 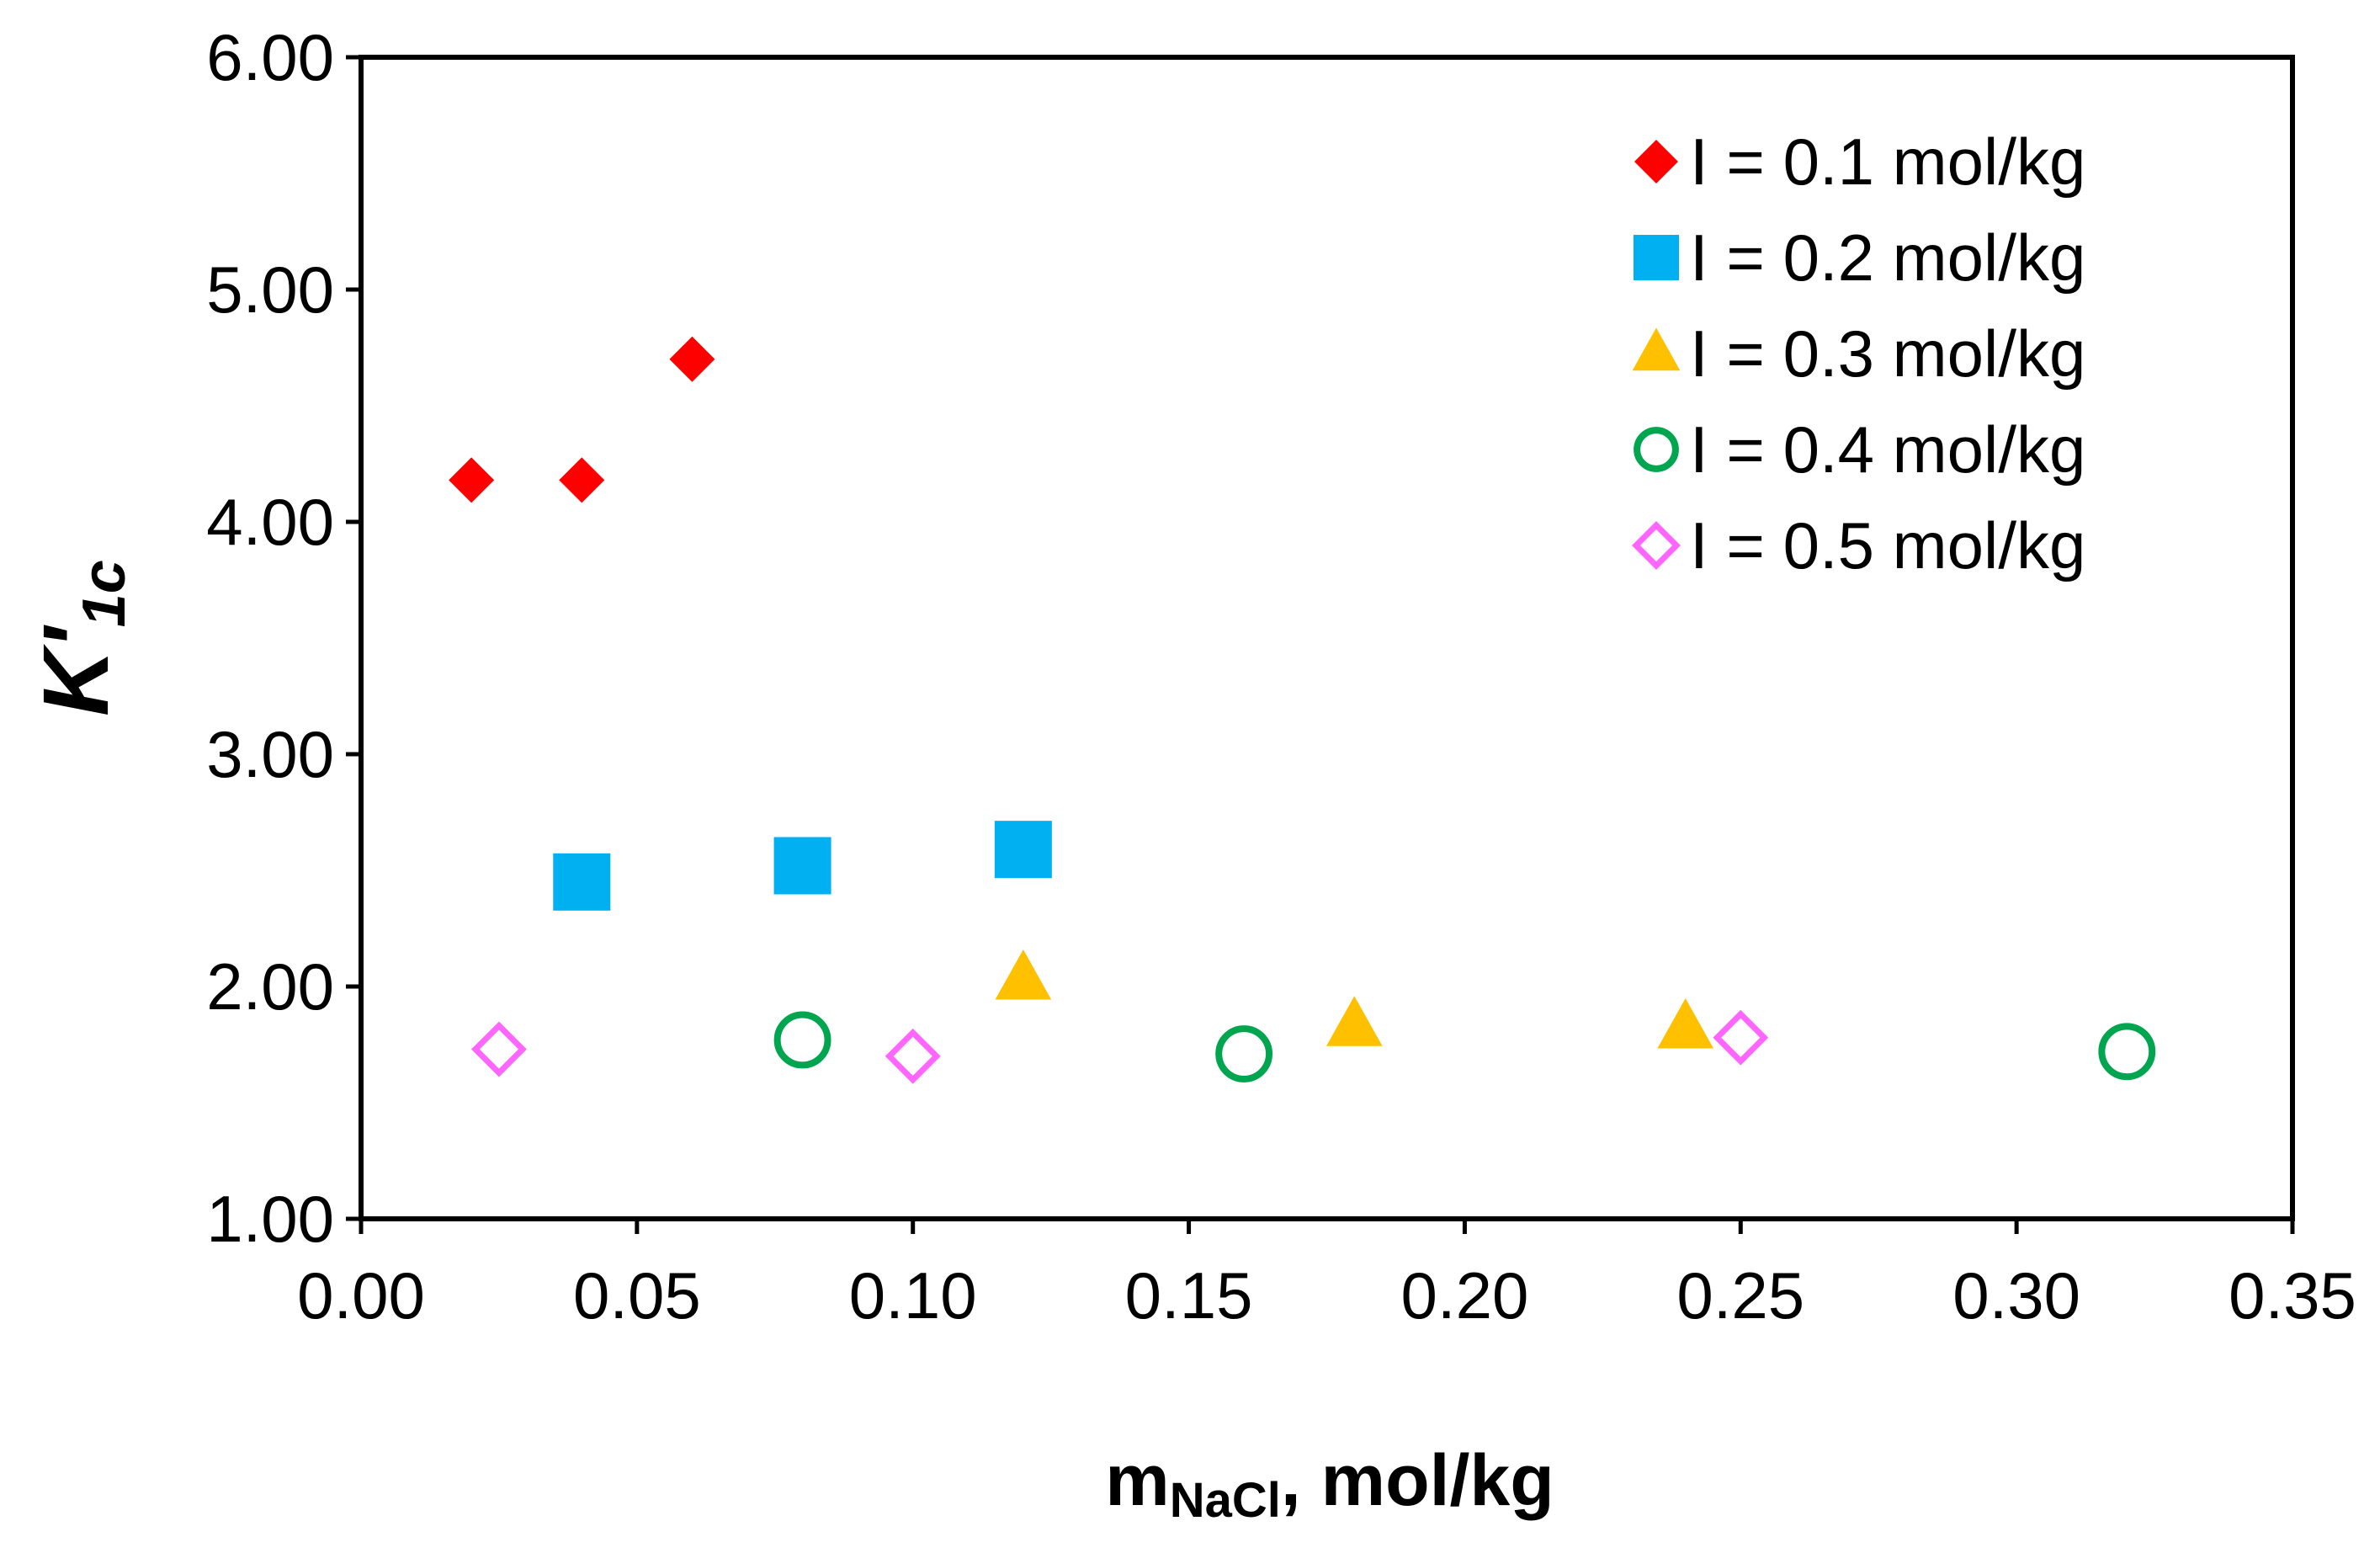 What do you see at coordinates (1740, 1295) in the screenshot?
I see `x-tick-label: 0.25` at bounding box center [1740, 1295].